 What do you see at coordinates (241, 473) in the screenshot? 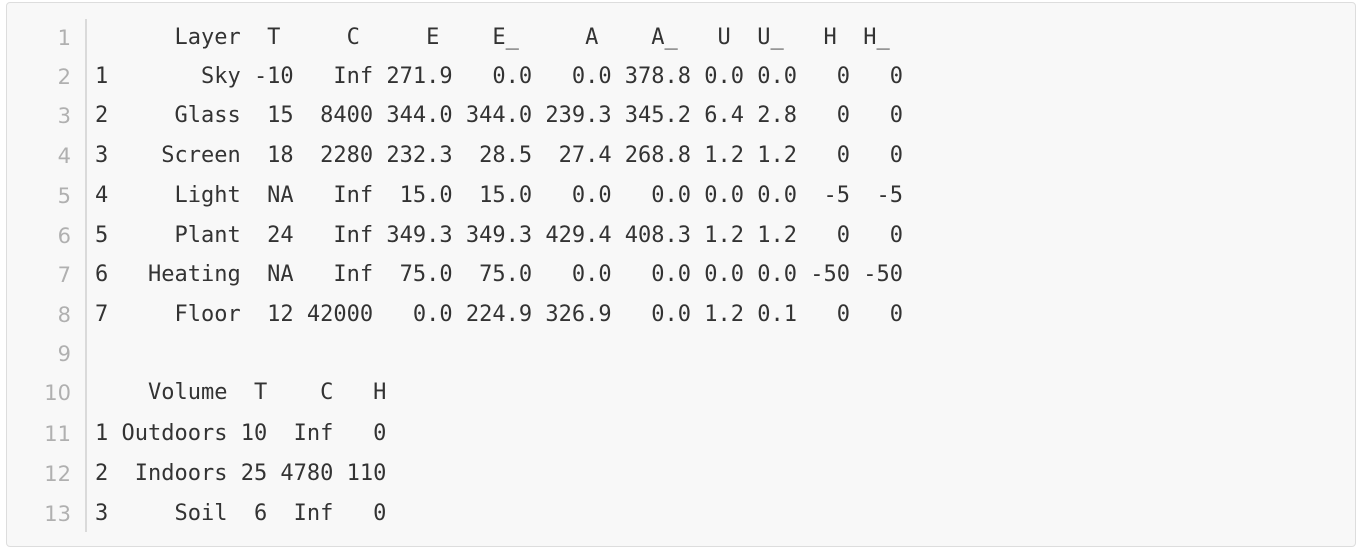
I see `volume-row-indoors: 2 Indoors 25 4780 110` at bounding box center [241, 473].